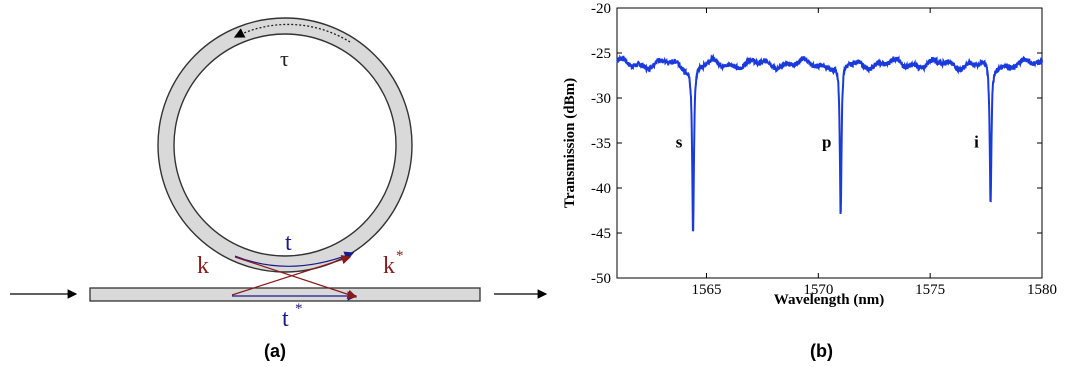  I want to click on t-star-label: t, so click(285, 319).